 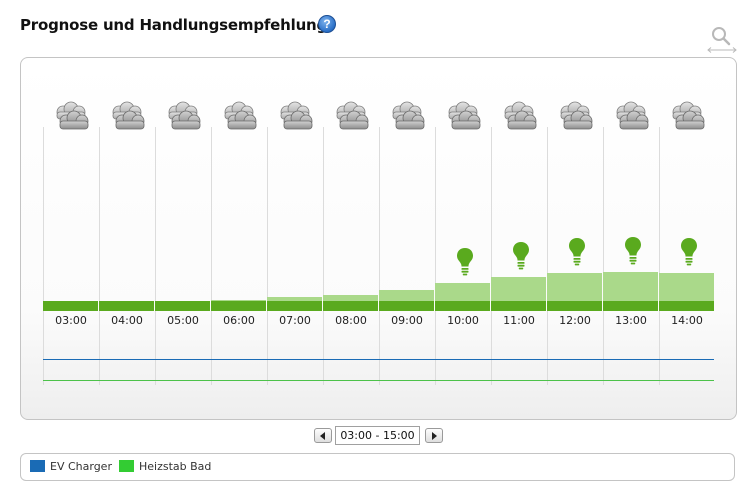 What do you see at coordinates (175, 466) in the screenshot?
I see `legend-label: Heizstab Bad` at bounding box center [175, 466].